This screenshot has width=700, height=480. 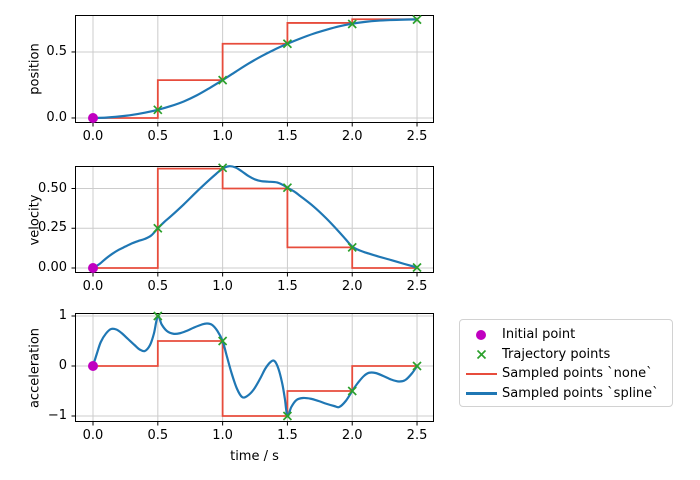 What do you see at coordinates (62, 315) in the screenshot?
I see `y-tick-label: 1` at bounding box center [62, 315].